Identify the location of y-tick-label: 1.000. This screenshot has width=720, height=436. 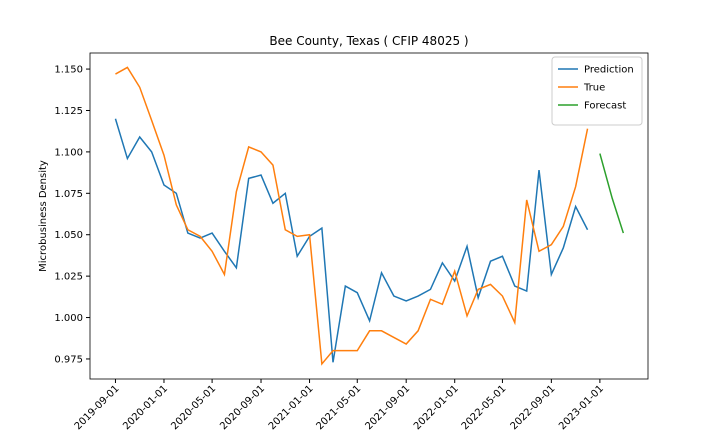
(68, 318).